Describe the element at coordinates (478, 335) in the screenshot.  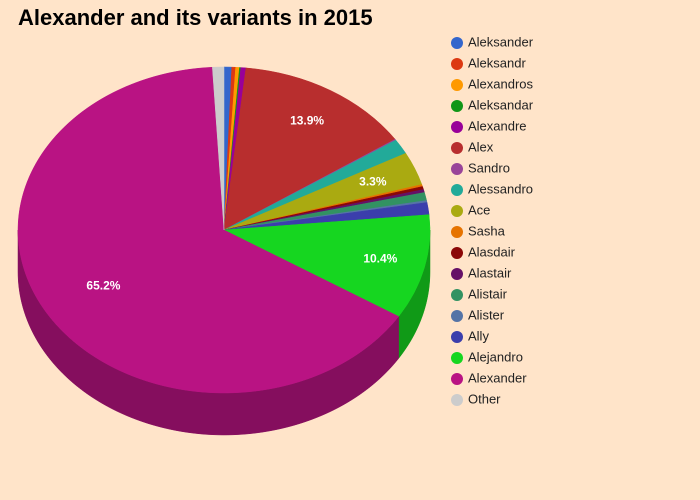
I see `legend-label: Ally` at that location.